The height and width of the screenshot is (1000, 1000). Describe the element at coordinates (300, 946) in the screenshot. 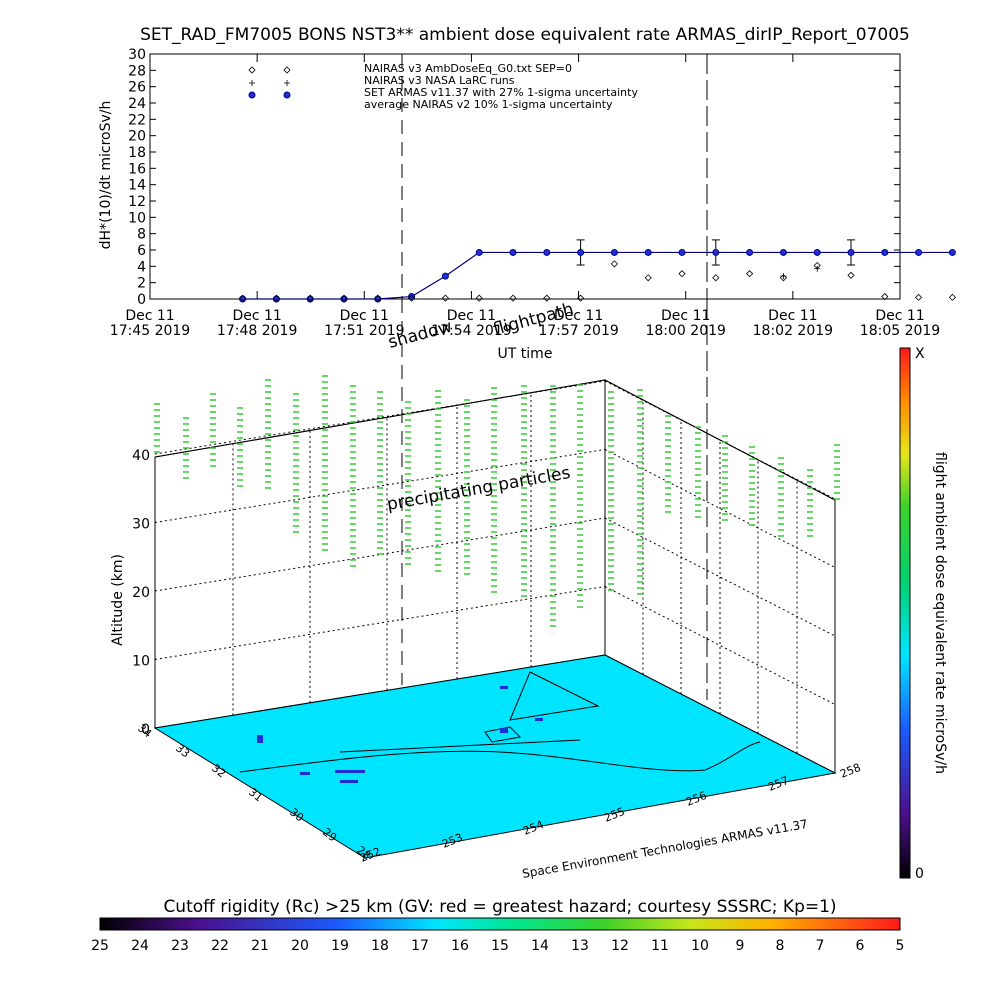

I see `rigidity-label: 20` at that location.